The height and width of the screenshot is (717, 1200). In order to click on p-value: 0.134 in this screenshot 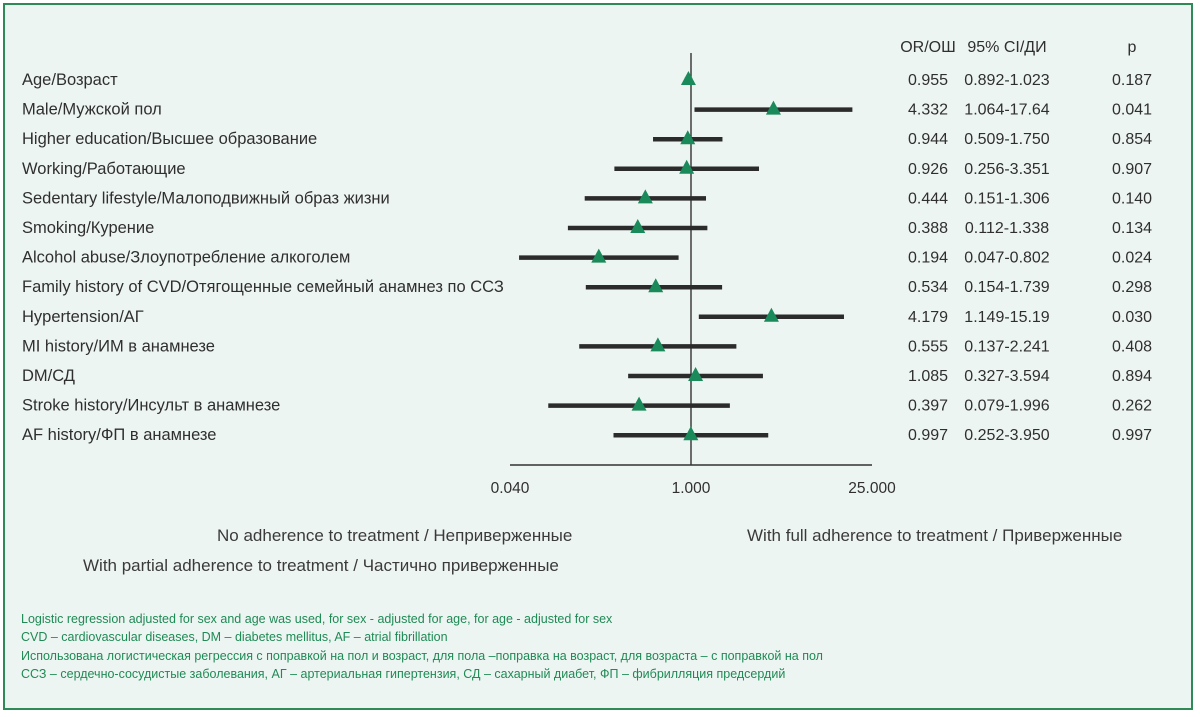, I will do `click(1132, 228)`.